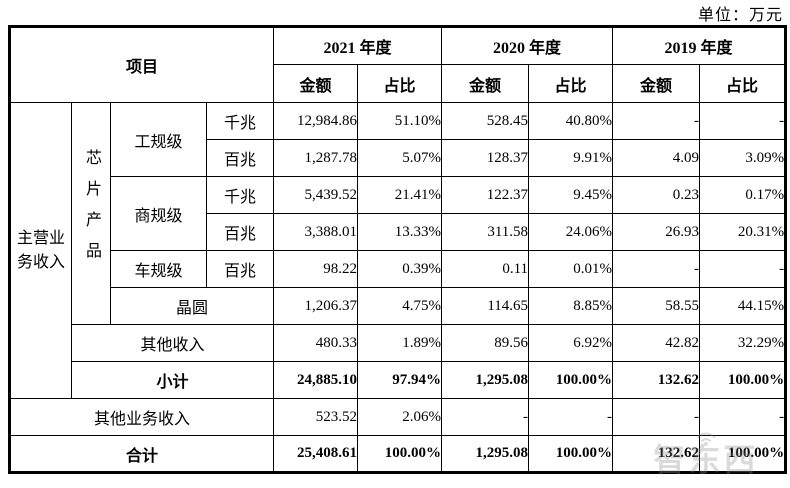 Image resolution: width=790 pixels, height=488 pixels. What do you see at coordinates (743, 158) in the screenshot?
I see `ratio-cell: 3.09%` at bounding box center [743, 158].